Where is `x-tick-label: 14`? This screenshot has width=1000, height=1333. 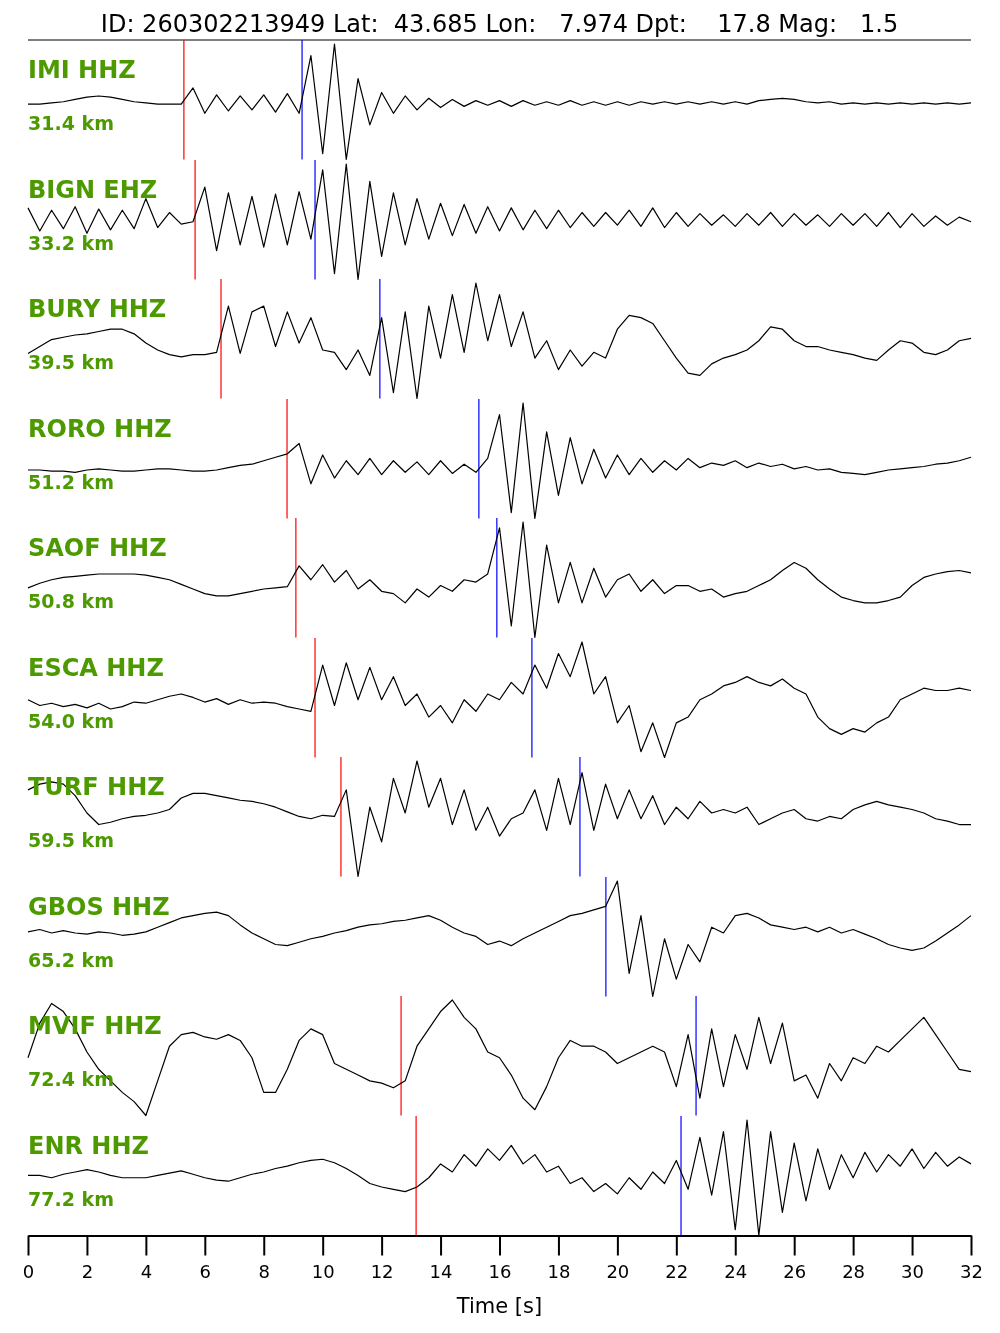 x-tick-label: 14 is located at coordinates (441, 1271).